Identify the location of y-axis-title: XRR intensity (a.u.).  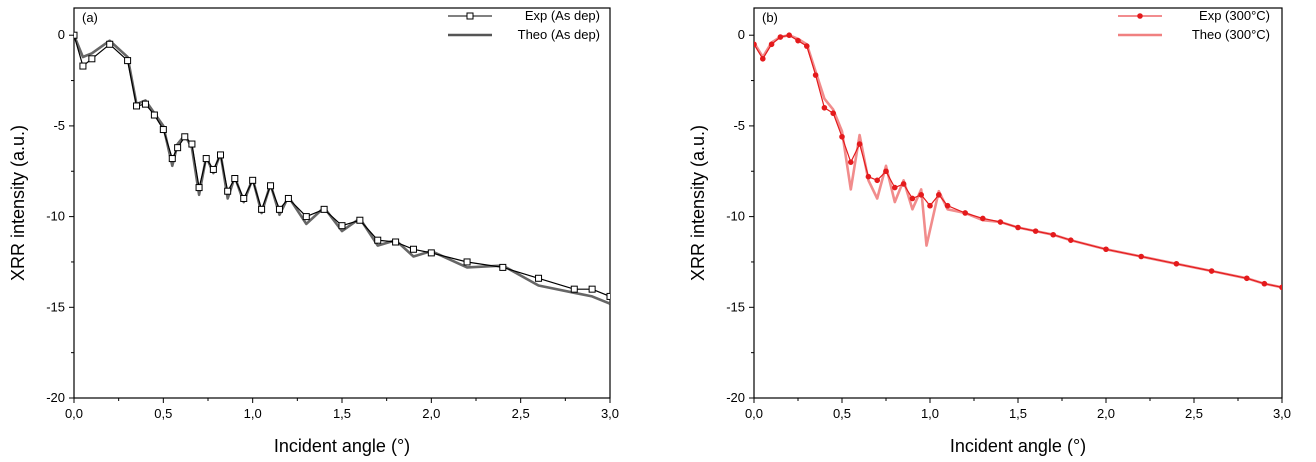
(698, 203).